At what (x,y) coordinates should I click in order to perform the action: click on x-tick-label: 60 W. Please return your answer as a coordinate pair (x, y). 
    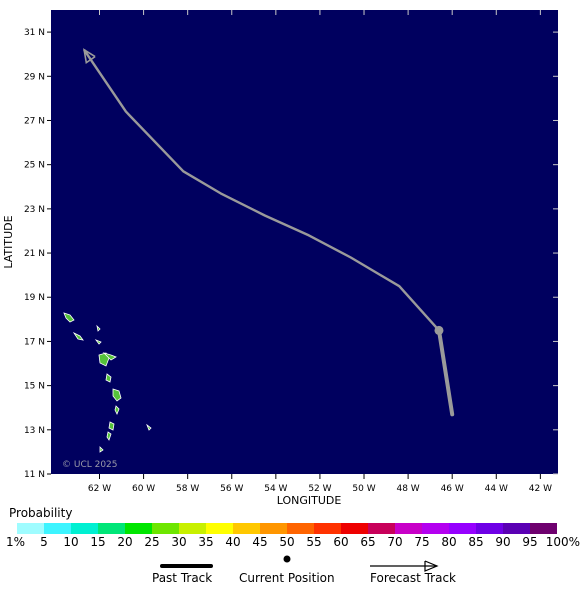
    Looking at the image, I should click on (143, 489).